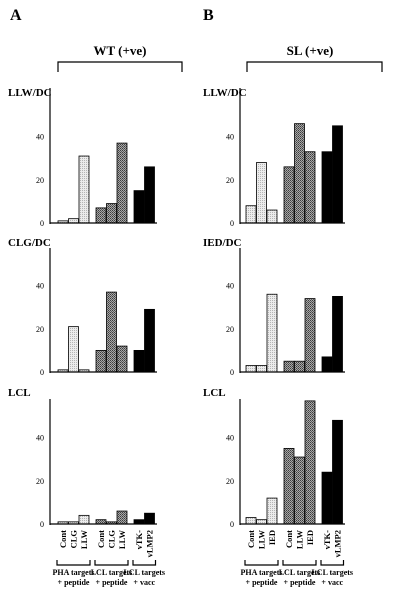 This screenshot has height=591, width=400. What do you see at coordinates (314, 66) in the screenshot?
I see `panel-b-bracket` at bounding box center [314, 66].